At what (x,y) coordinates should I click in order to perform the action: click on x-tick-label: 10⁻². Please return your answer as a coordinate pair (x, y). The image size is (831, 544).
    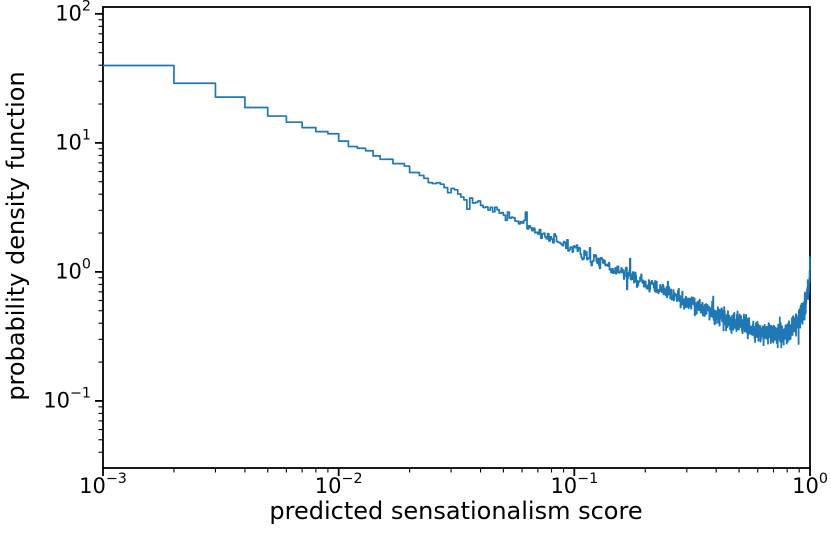
    Looking at the image, I should click on (338, 484).